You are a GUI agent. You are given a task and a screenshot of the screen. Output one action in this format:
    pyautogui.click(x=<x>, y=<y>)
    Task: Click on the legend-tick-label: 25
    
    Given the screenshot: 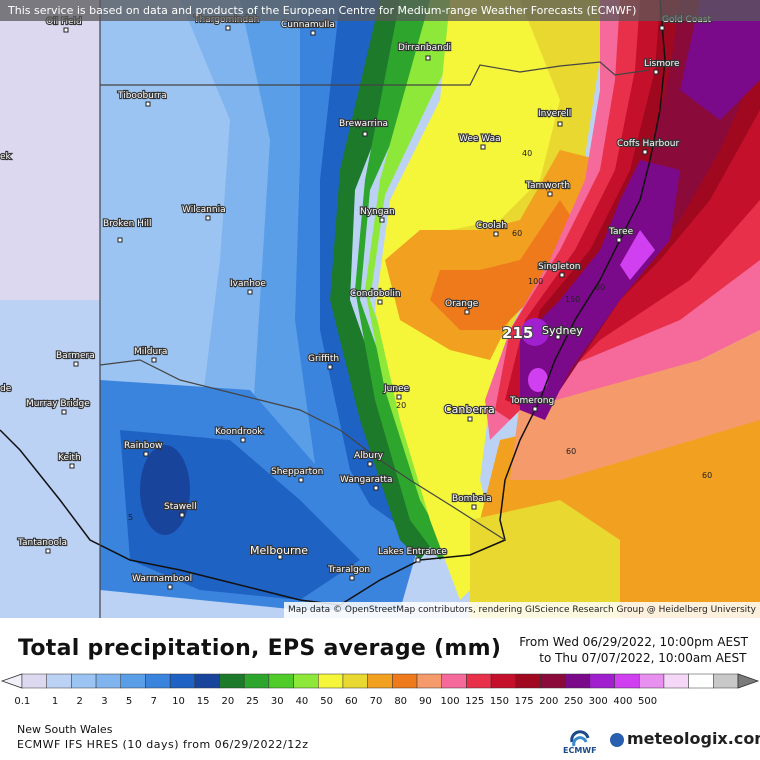 What is the action you would take?
    pyautogui.click(x=252, y=701)
    